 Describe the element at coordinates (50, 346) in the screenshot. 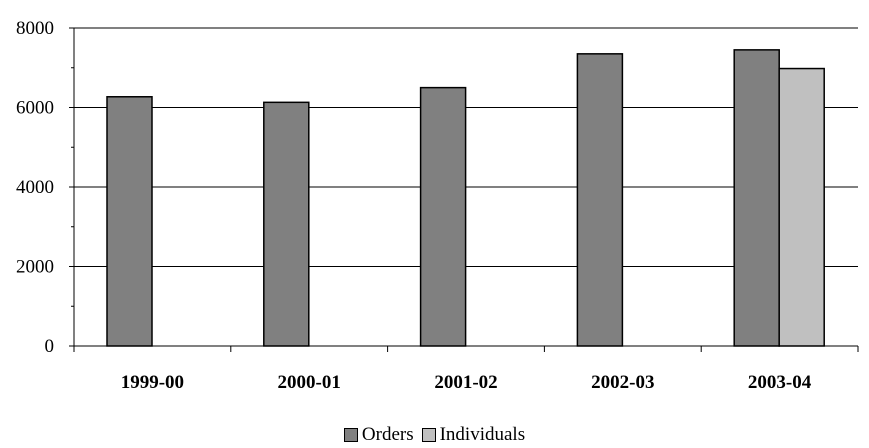

I see `y-tick-label-0: 0` at that location.